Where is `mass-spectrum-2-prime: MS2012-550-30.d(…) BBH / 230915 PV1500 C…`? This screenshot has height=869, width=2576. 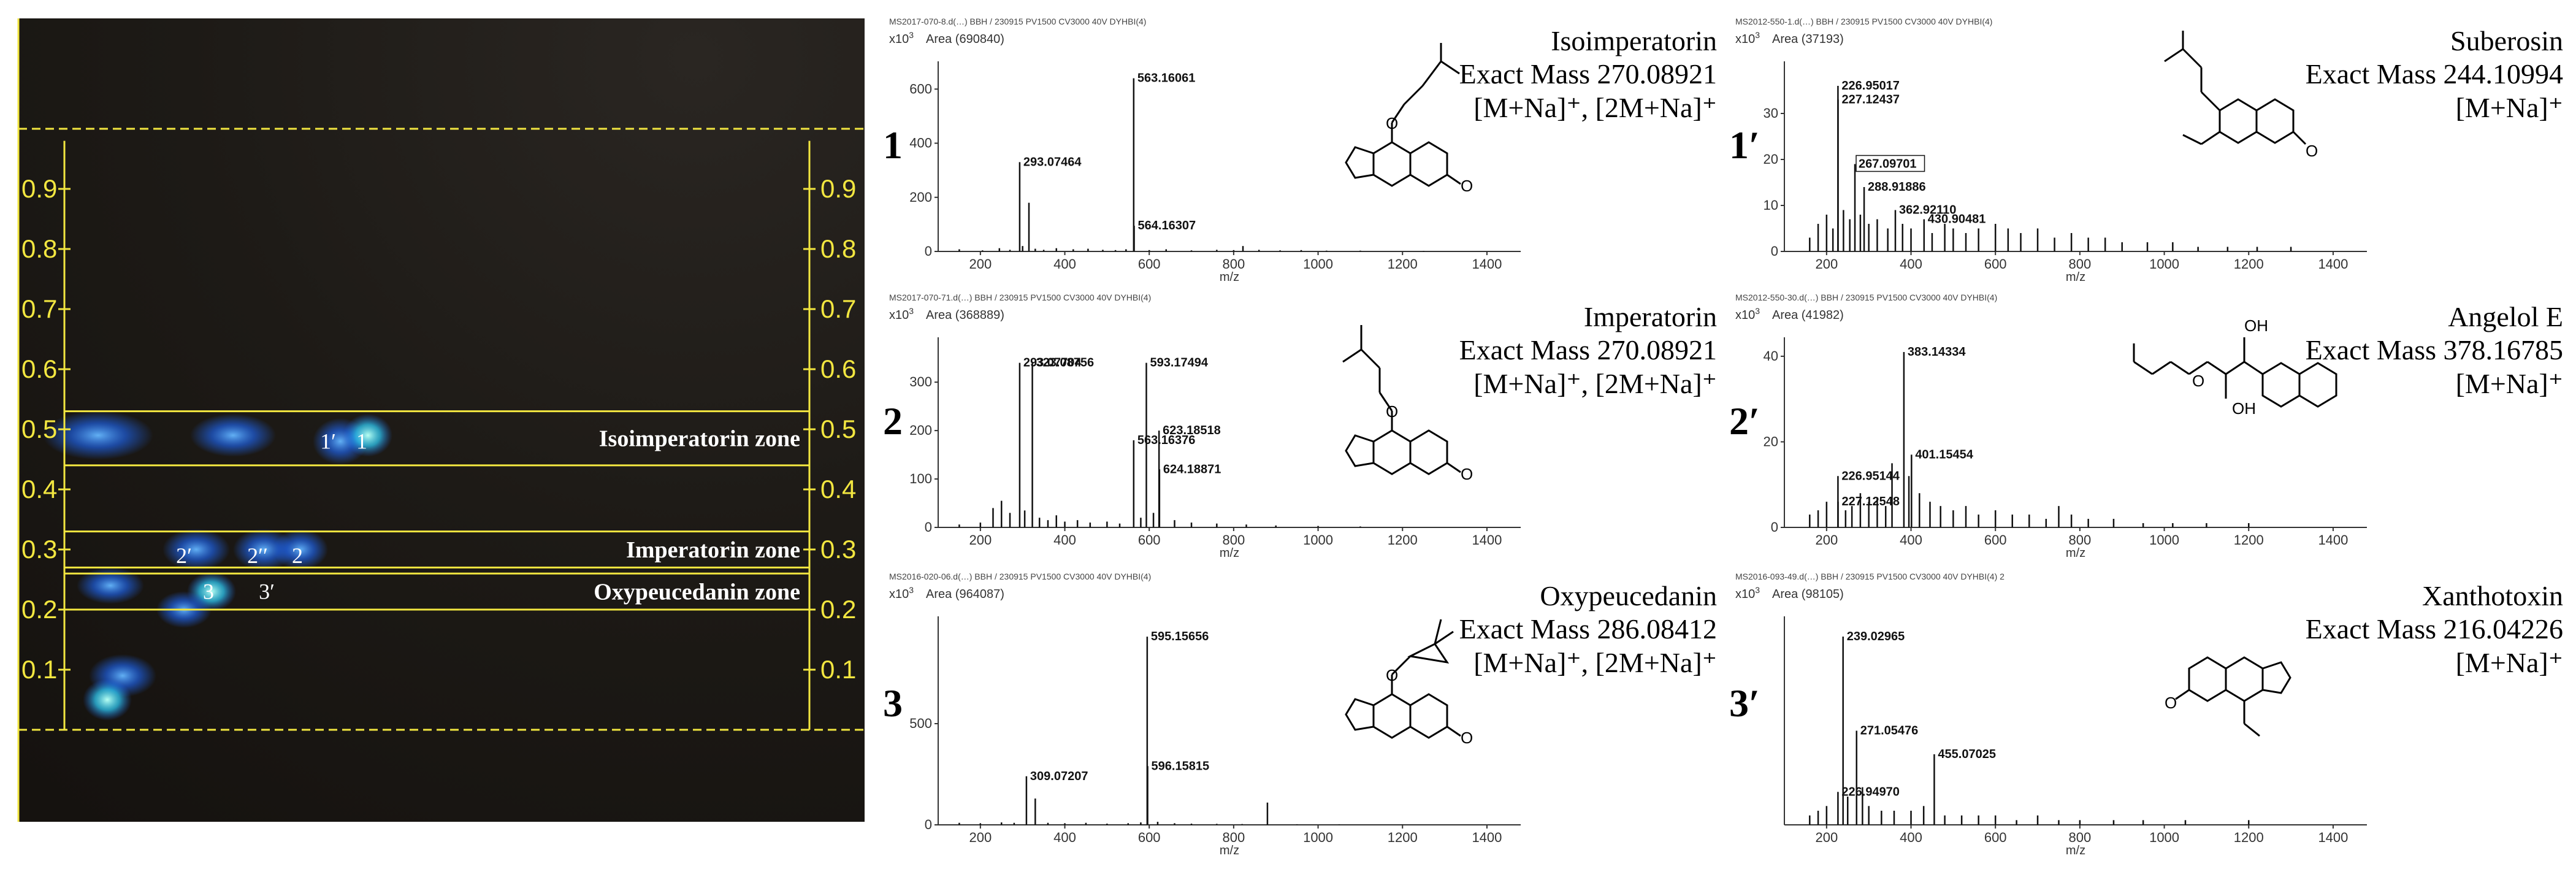
mass-spectrum-2-prime: MS2012-550-30.d(…) BBH / 230915 PV1500 C… is located at coordinates (2051, 426).